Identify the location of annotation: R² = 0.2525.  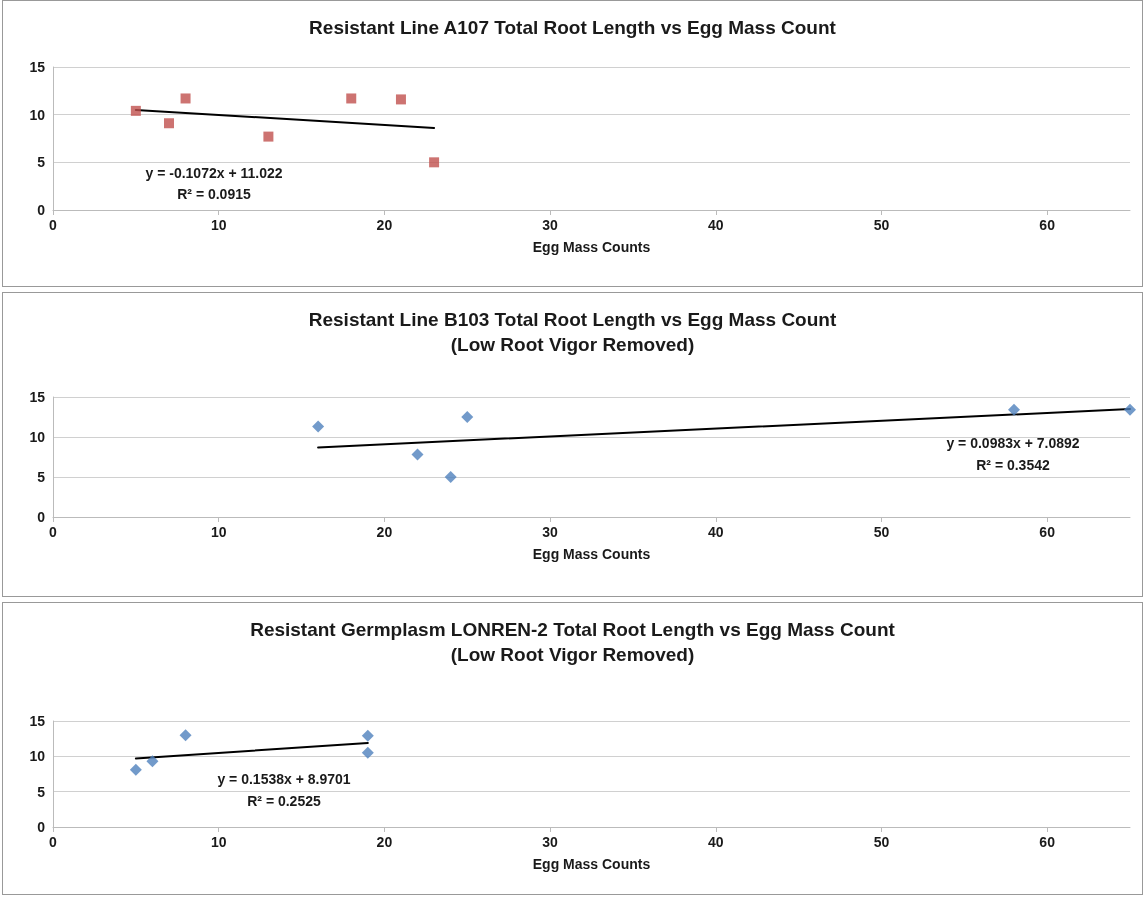
(284, 801).